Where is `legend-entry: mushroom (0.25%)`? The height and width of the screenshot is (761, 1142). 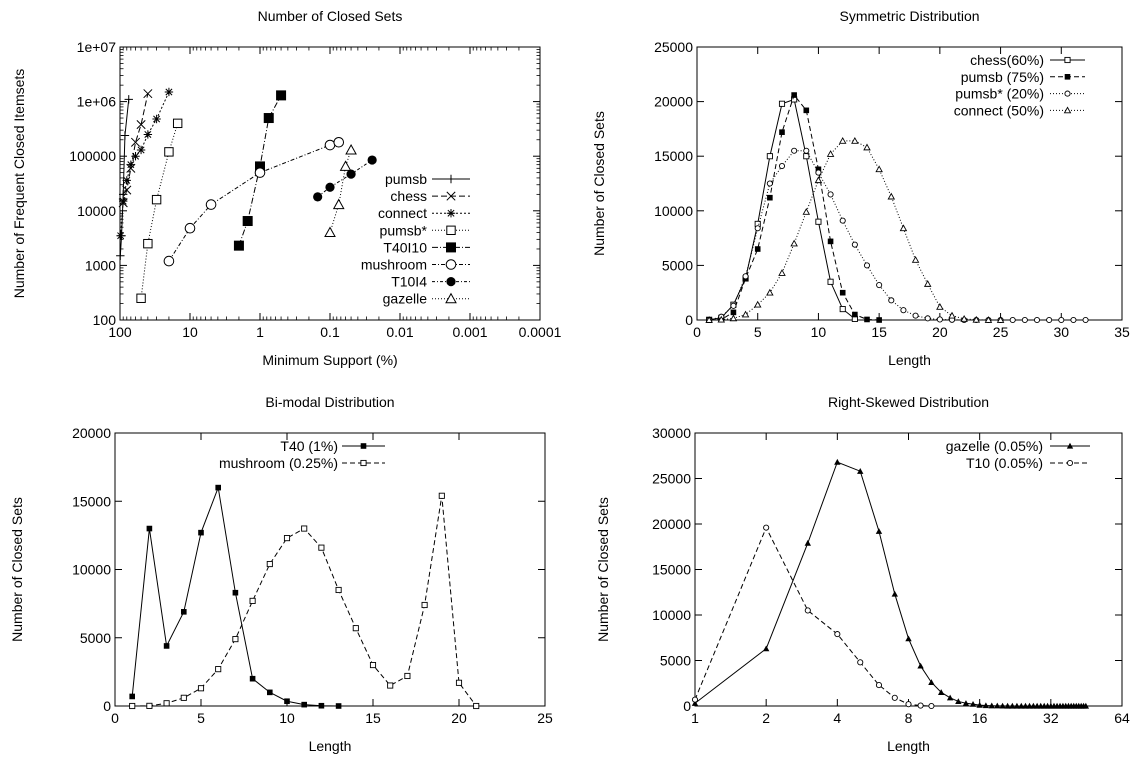
legend-entry: mushroom (0.25%) is located at coordinates (302, 463).